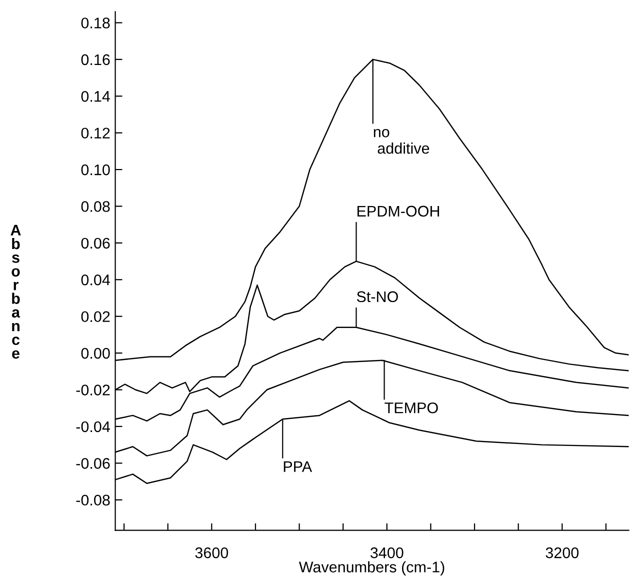  Describe the element at coordinates (371, 568) in the screenshot. I see `x-axis-title: Wavenumbers (cm-1)` at that location.